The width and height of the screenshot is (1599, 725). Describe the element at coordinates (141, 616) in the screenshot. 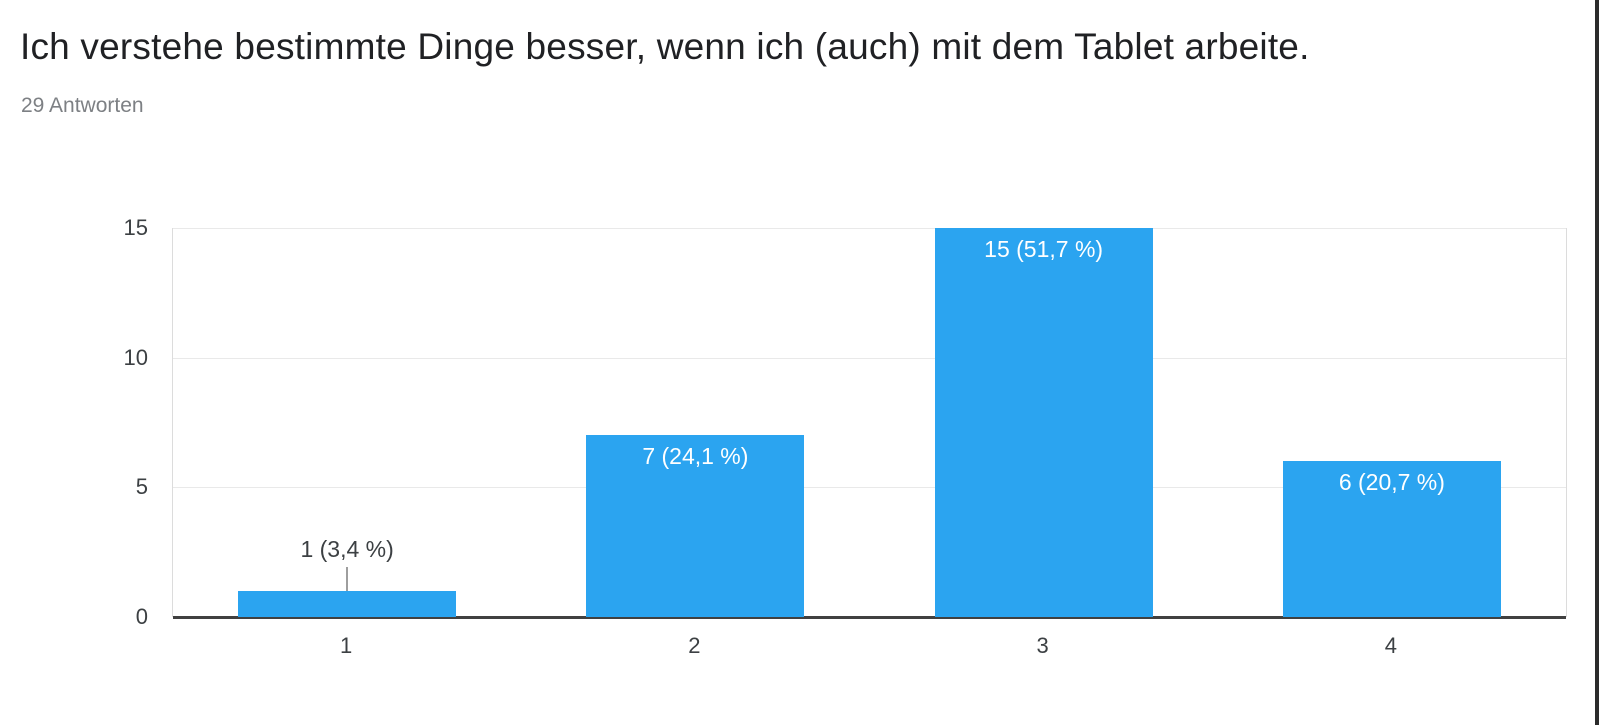

I see `y-axis-tick-label: 0` at that location.